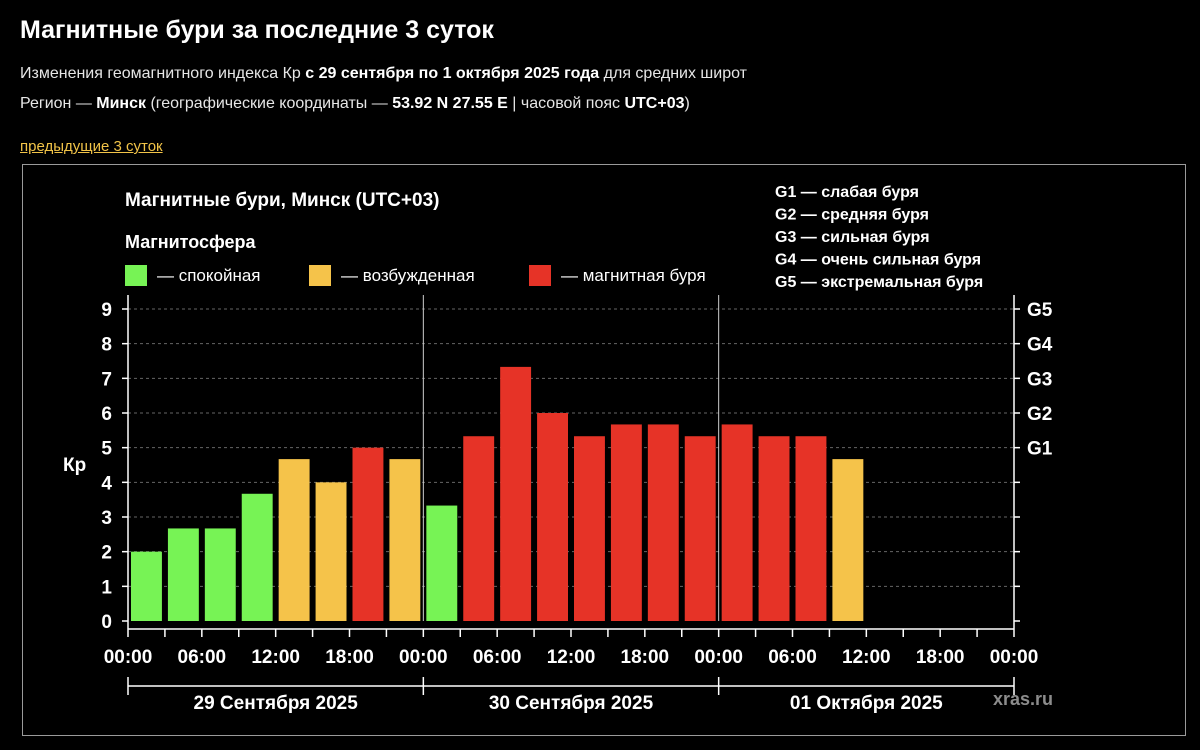  What do you see at coordinates (450, 103) in the screenshot?
I see `region-coords: 53.92 N 27.55 E` at bounding box center [450, 103].